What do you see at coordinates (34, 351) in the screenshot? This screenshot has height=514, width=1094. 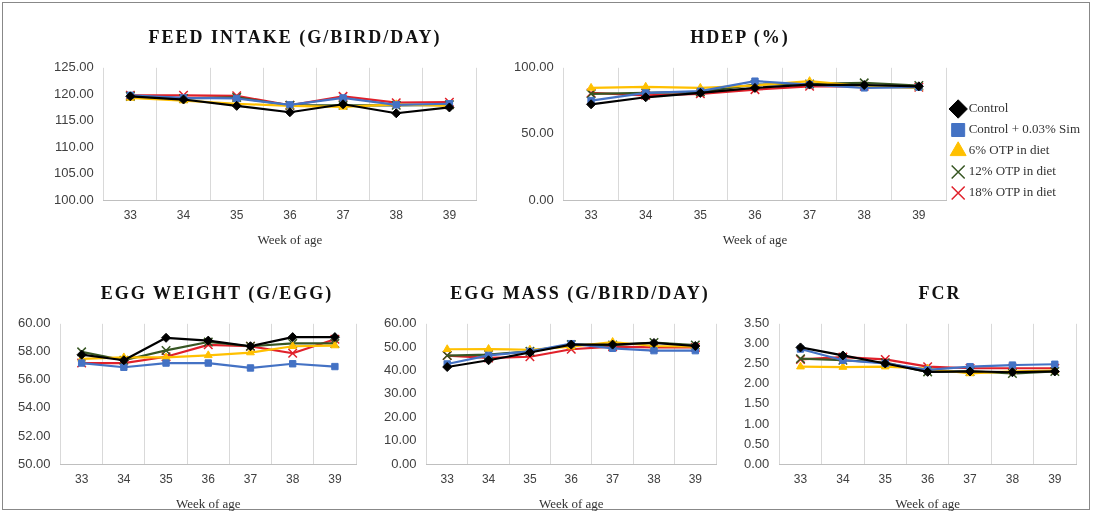 I see `y-tick-label: 58.00` at bounding box center [34, 351].